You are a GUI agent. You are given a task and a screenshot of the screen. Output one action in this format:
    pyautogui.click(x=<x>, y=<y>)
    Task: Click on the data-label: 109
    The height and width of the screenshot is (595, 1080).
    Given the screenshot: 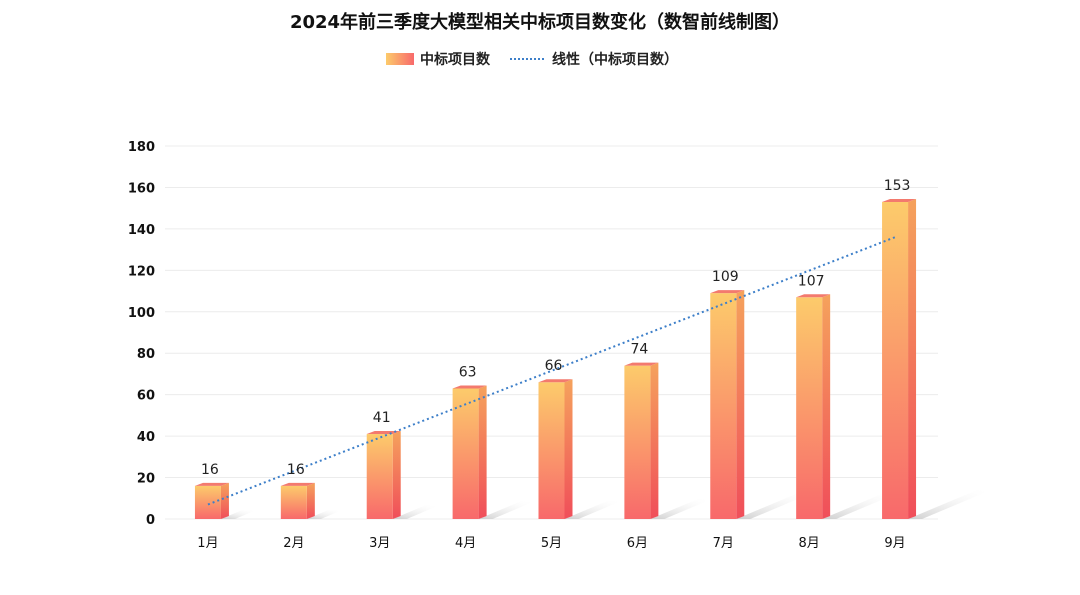 What is the action you would take?
    pyautogui.click(x=725, y=277)
    